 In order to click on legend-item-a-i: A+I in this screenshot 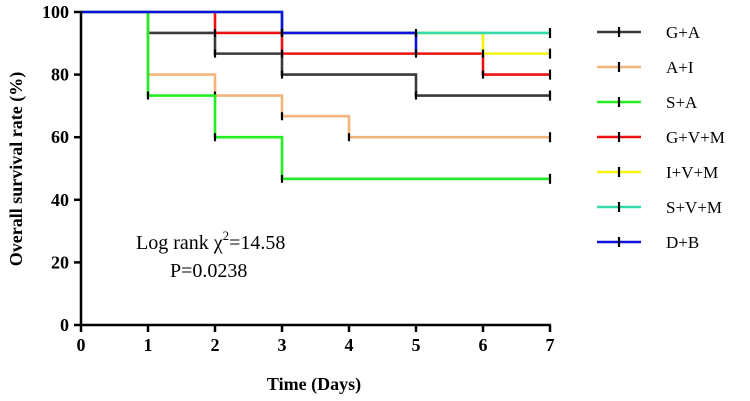, I will do `click(645, 67)`.